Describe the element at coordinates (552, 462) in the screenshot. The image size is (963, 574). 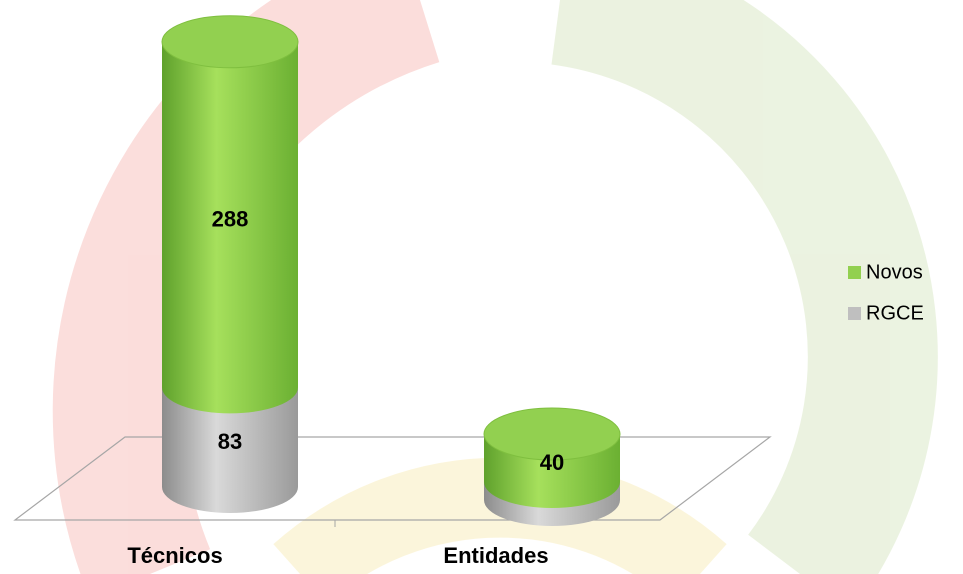
I see `data-label: 40` at that location.